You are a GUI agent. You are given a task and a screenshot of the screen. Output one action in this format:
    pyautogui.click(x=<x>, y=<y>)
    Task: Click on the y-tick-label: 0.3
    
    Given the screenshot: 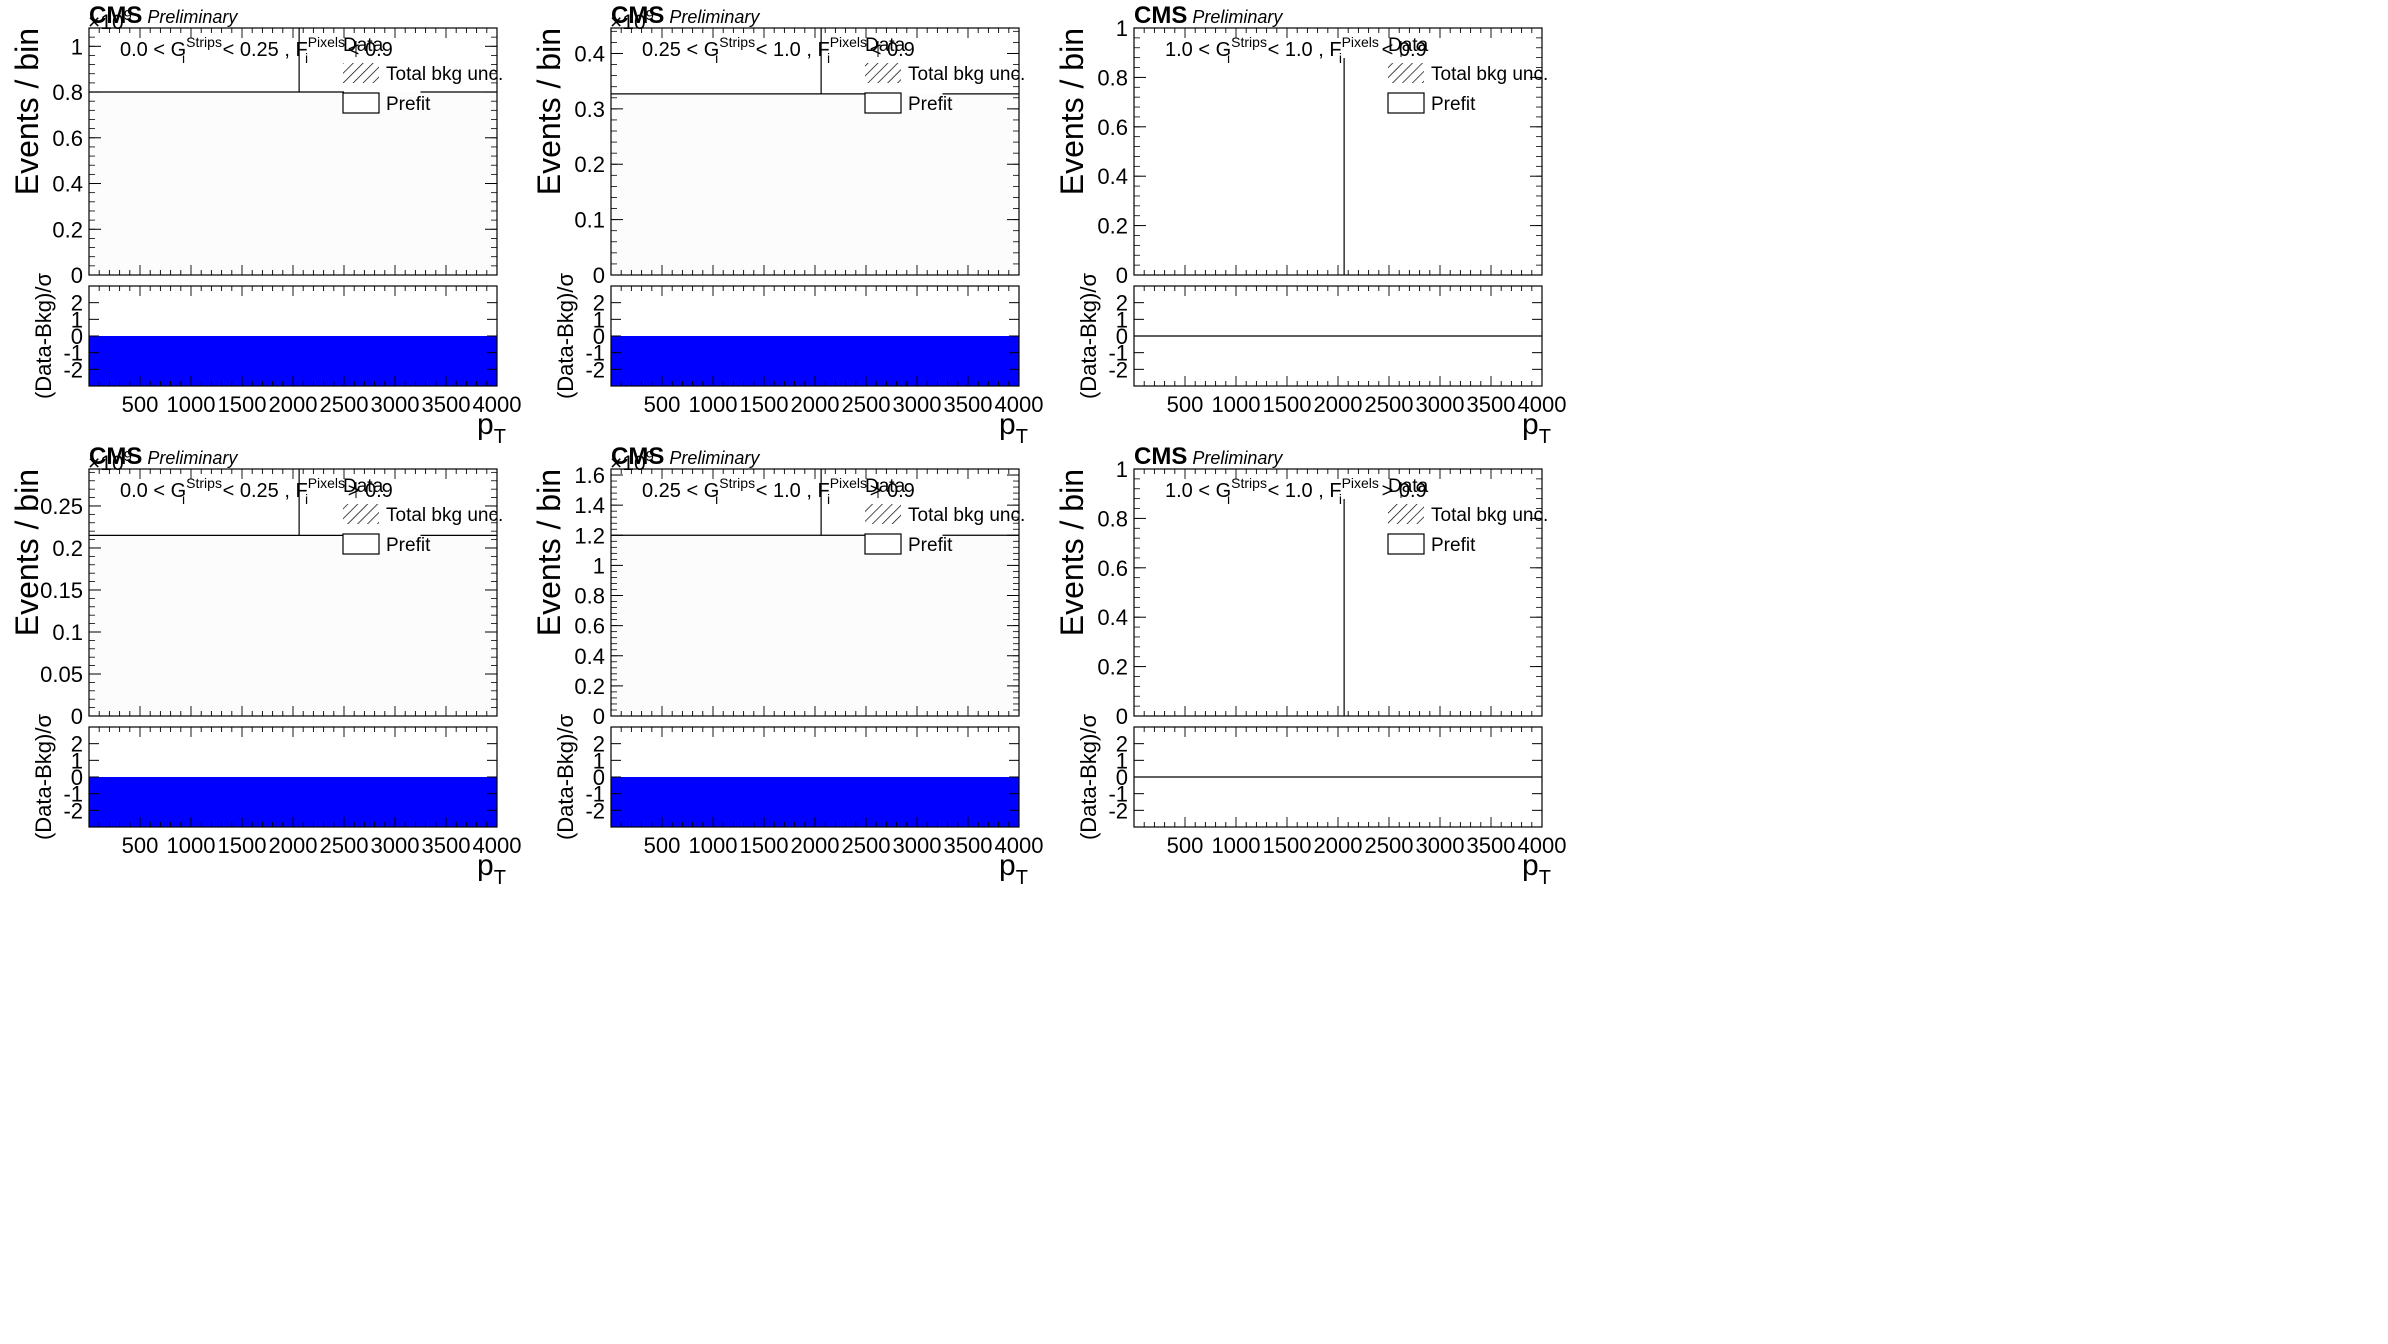 What is the action you would take?
    pyautogui.click(x=589, y=109)
    